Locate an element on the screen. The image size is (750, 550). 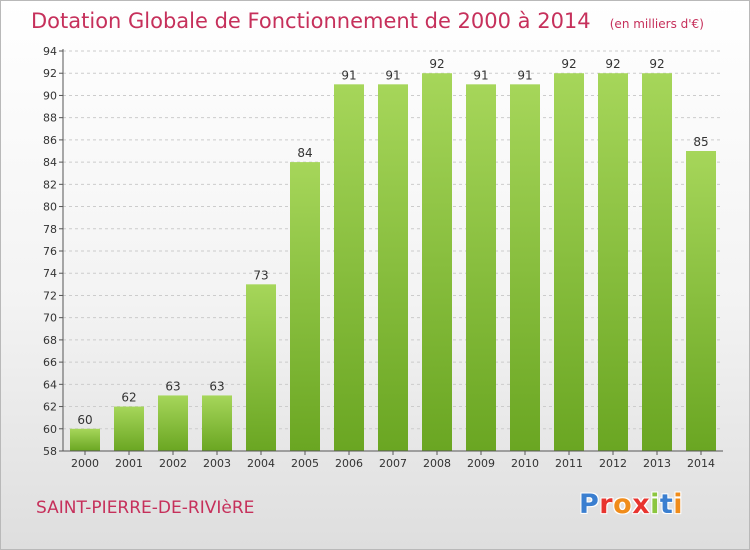
y-tick-label: 76 is located at coordinates (50, 251).